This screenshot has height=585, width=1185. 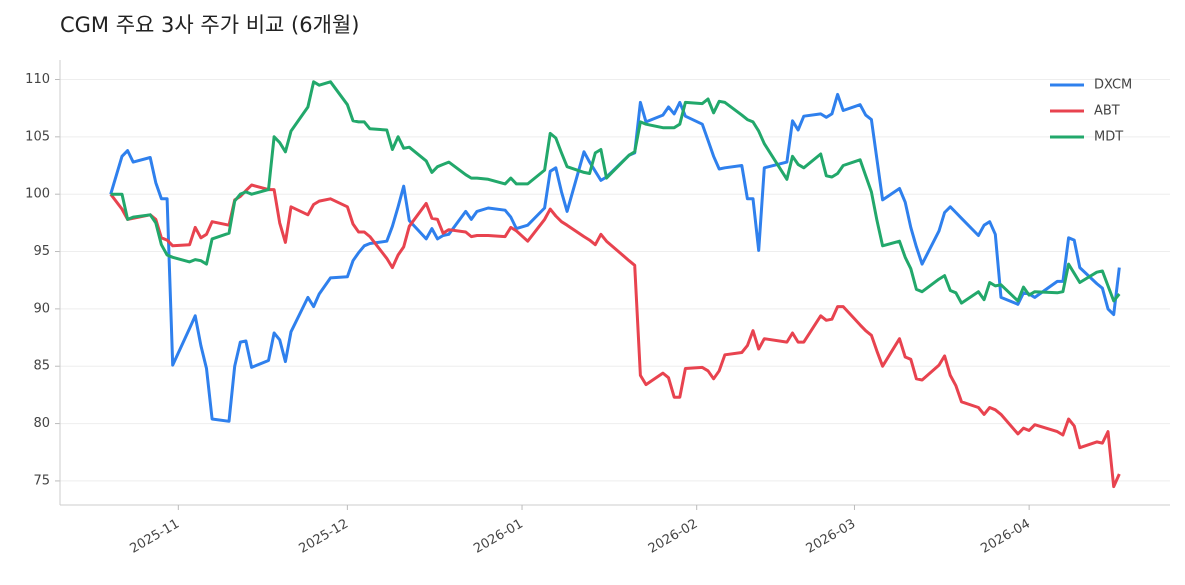 I want to click on chart-title: CGM 주요 3사 주가 비교 (6개월), so click(x=209, y=25).